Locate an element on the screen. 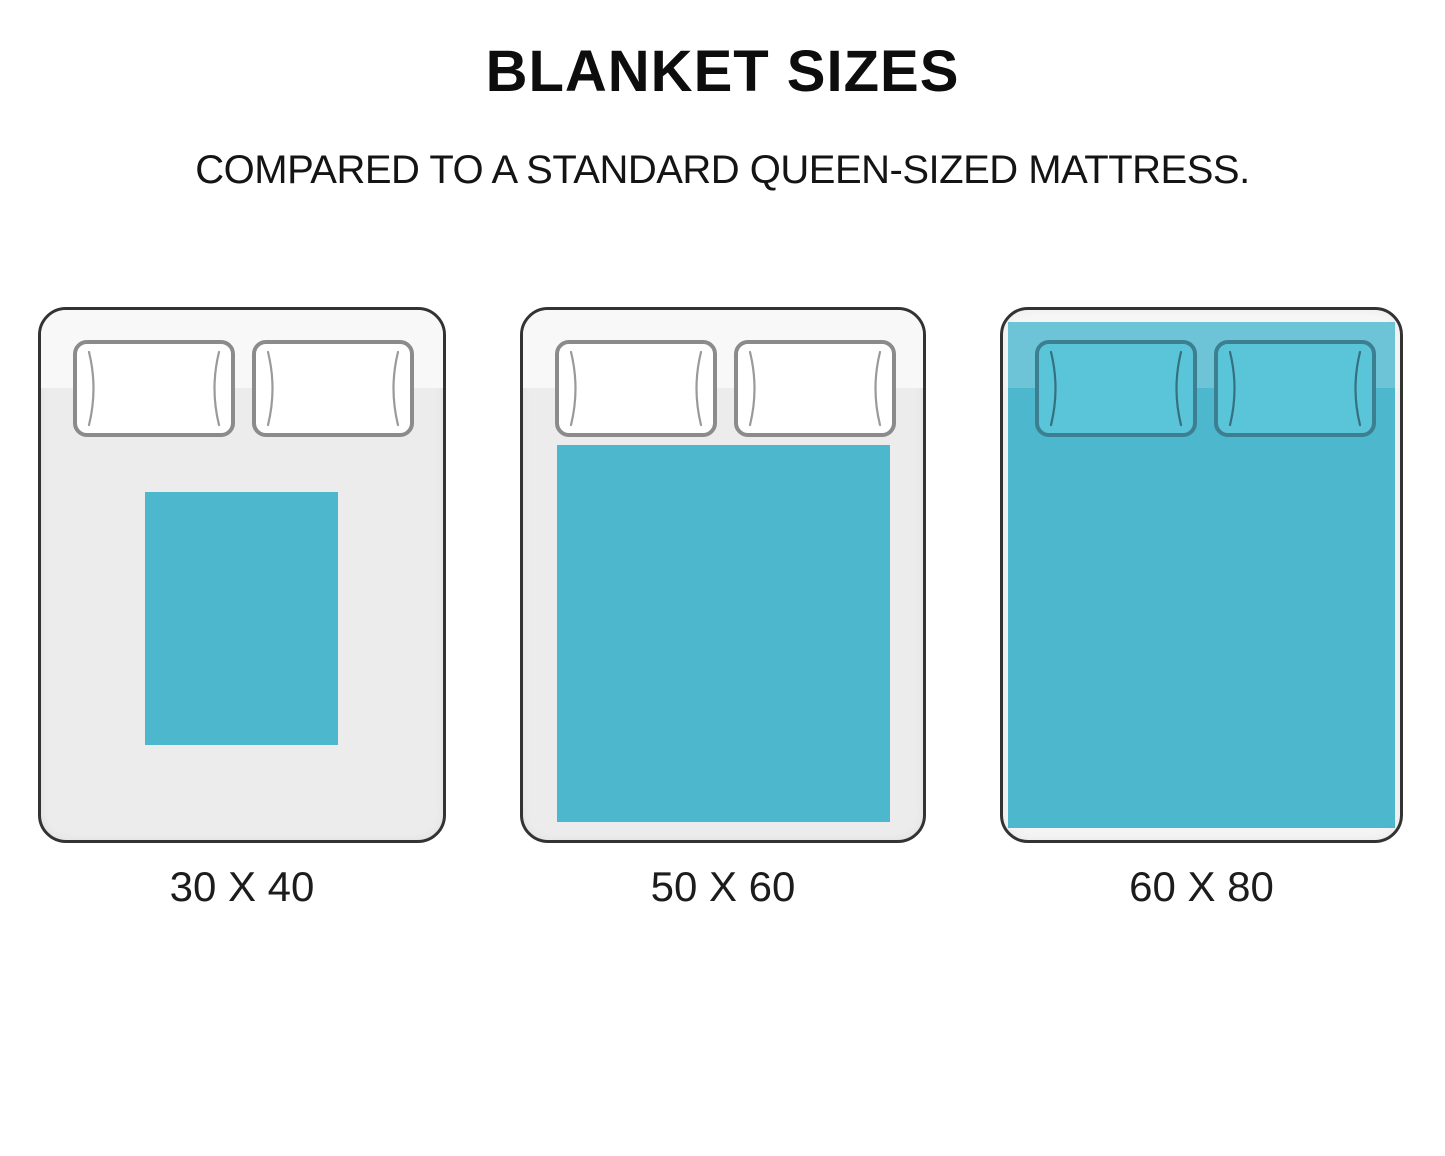 The image size is (1445, 1156). blanket-size-label: 60 X 80 is located at coordinates (1201, 886).